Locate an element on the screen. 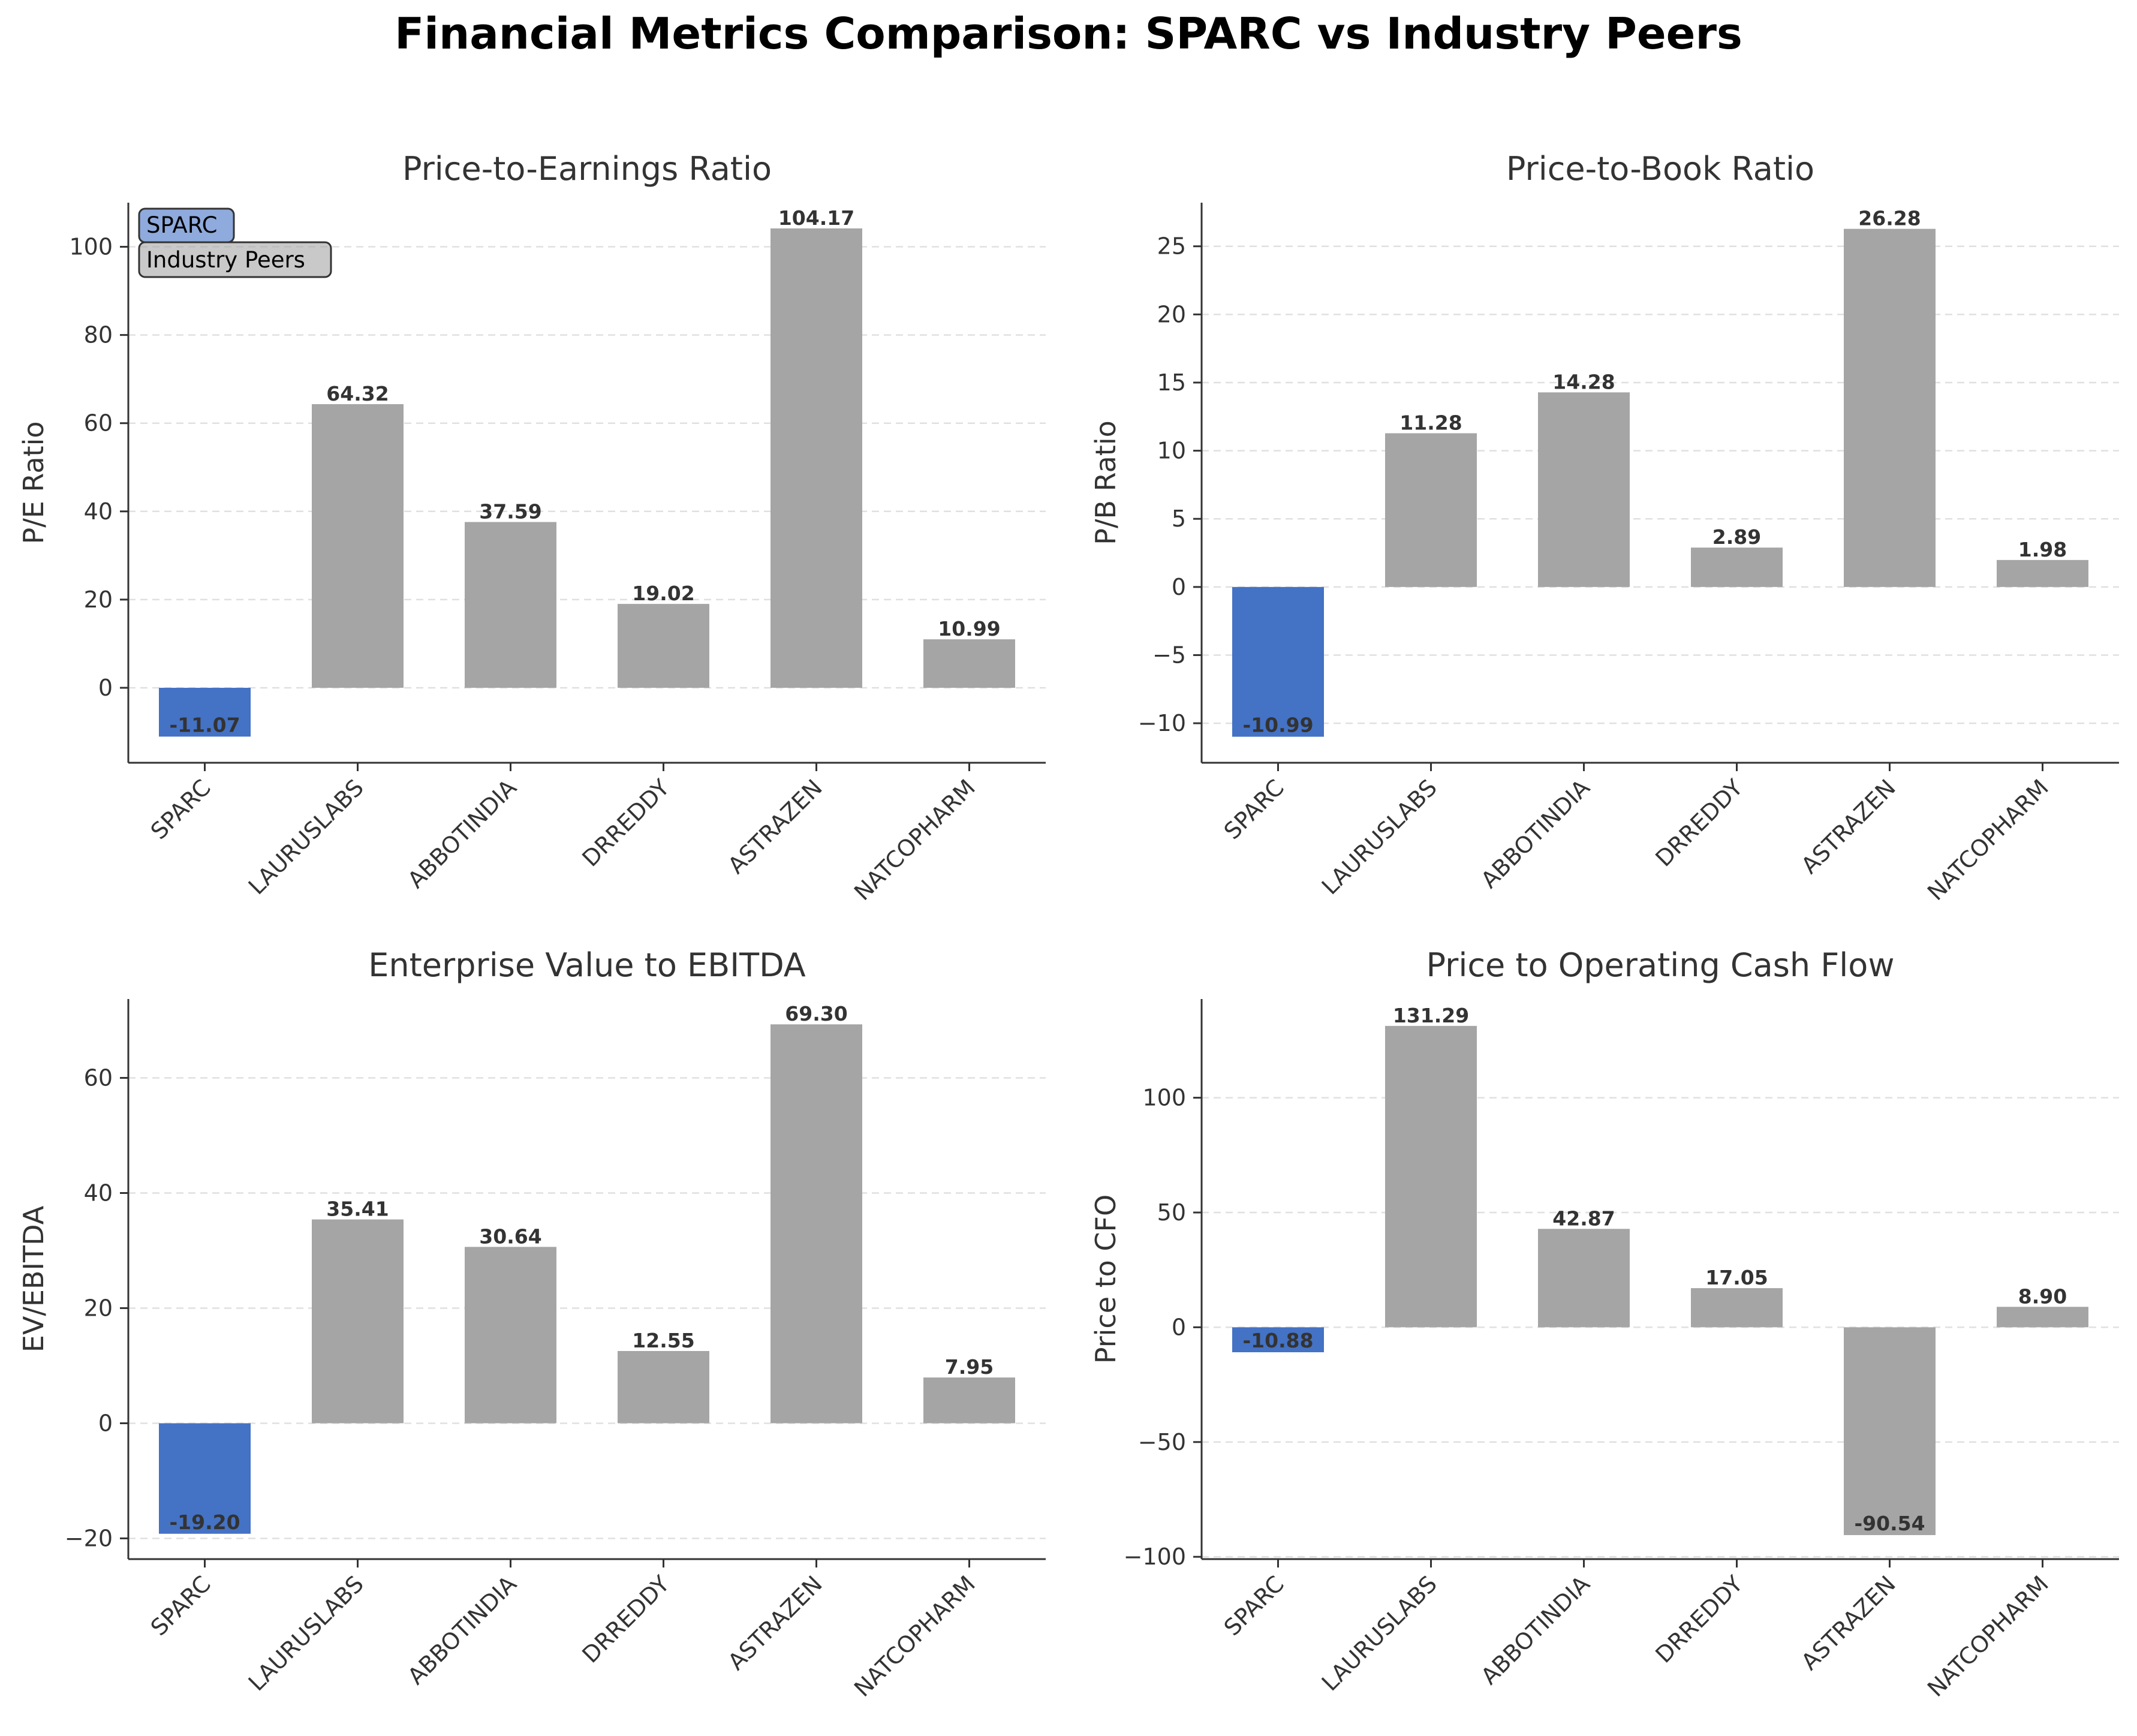 This screenshot has width=2137, height=1736. subplot-title: Price to Operating Cash Flow is located at coordinates (1660, 965).